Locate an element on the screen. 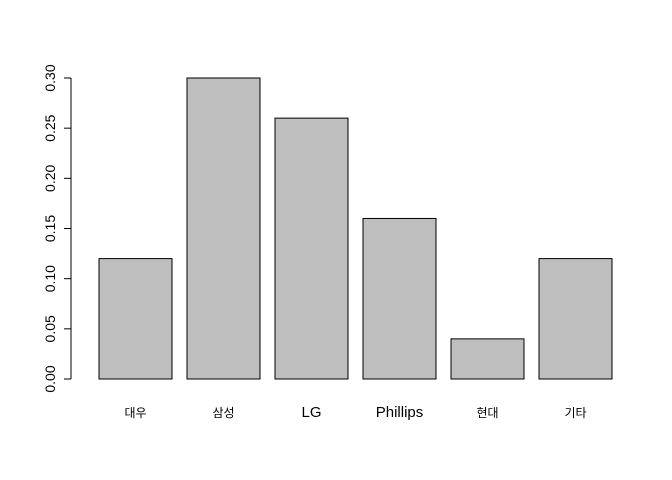 The image size is (672, 480). y-tick-label: 0.00 is located at coordinates (50, 378).